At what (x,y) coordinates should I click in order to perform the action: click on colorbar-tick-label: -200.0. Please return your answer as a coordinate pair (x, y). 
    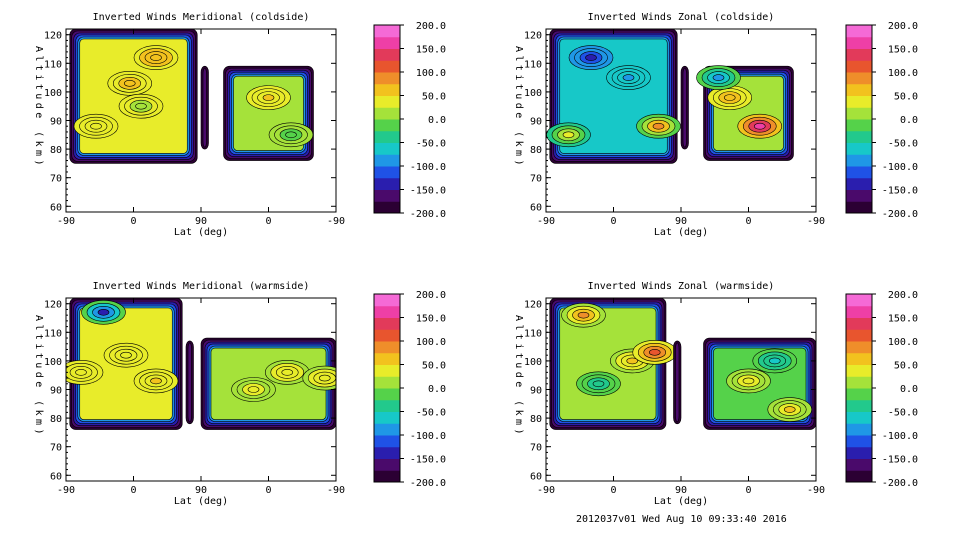
    Looking at the image, I should click on (900, 483).